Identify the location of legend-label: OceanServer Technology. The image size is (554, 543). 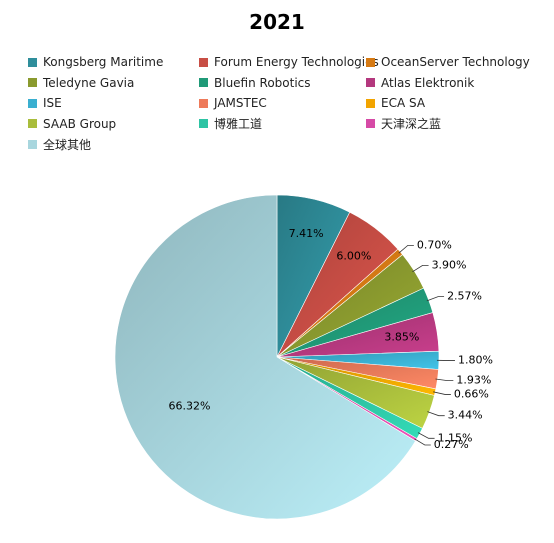
(455, 62).